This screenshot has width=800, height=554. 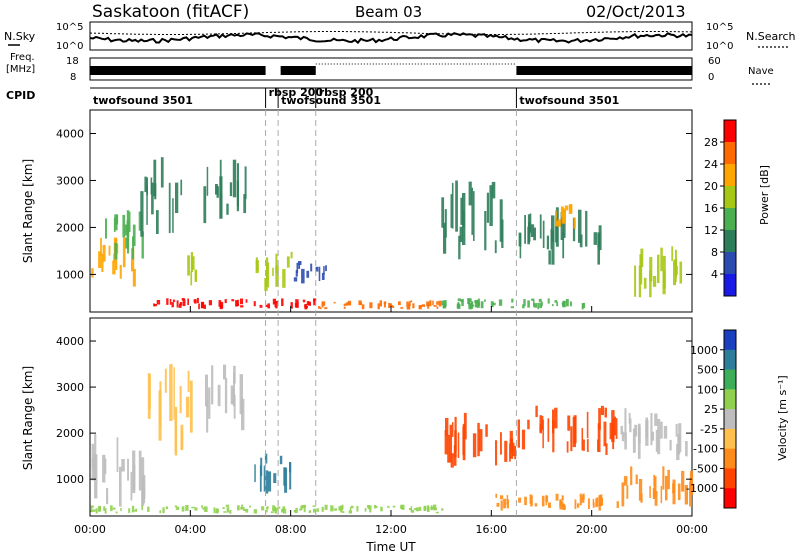 What do you see at coordinates (702, 488) in the screenshot?
I see `velocity-colorbar-tick-7: -1000` at bounding box center [702, 488].